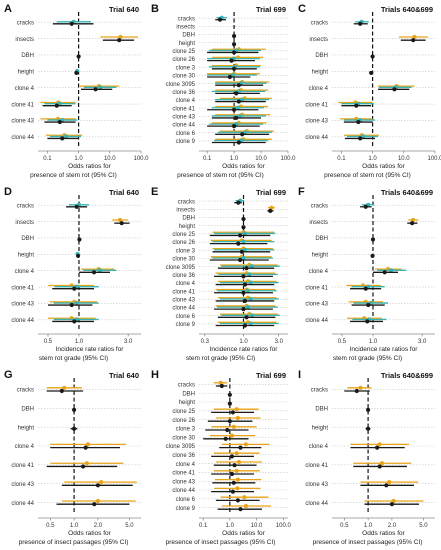  What do you see at coordinates (203, 526) in the screenshot?
I see `x-tick-label: 0.1` at bounding box center [203, 526].